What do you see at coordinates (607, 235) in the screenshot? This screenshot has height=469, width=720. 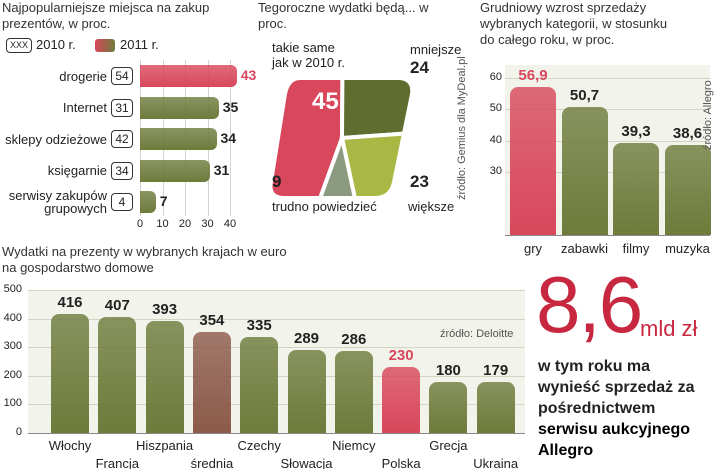 I see `axis-line` at bounding box center [607, 235].